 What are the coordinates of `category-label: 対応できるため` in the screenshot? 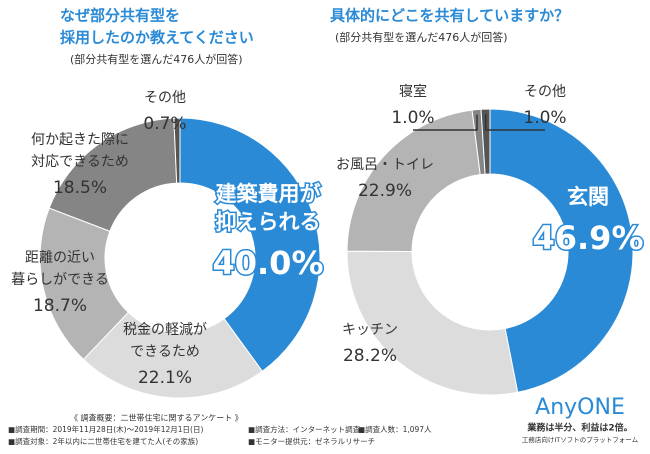 It's located at (80, 162).